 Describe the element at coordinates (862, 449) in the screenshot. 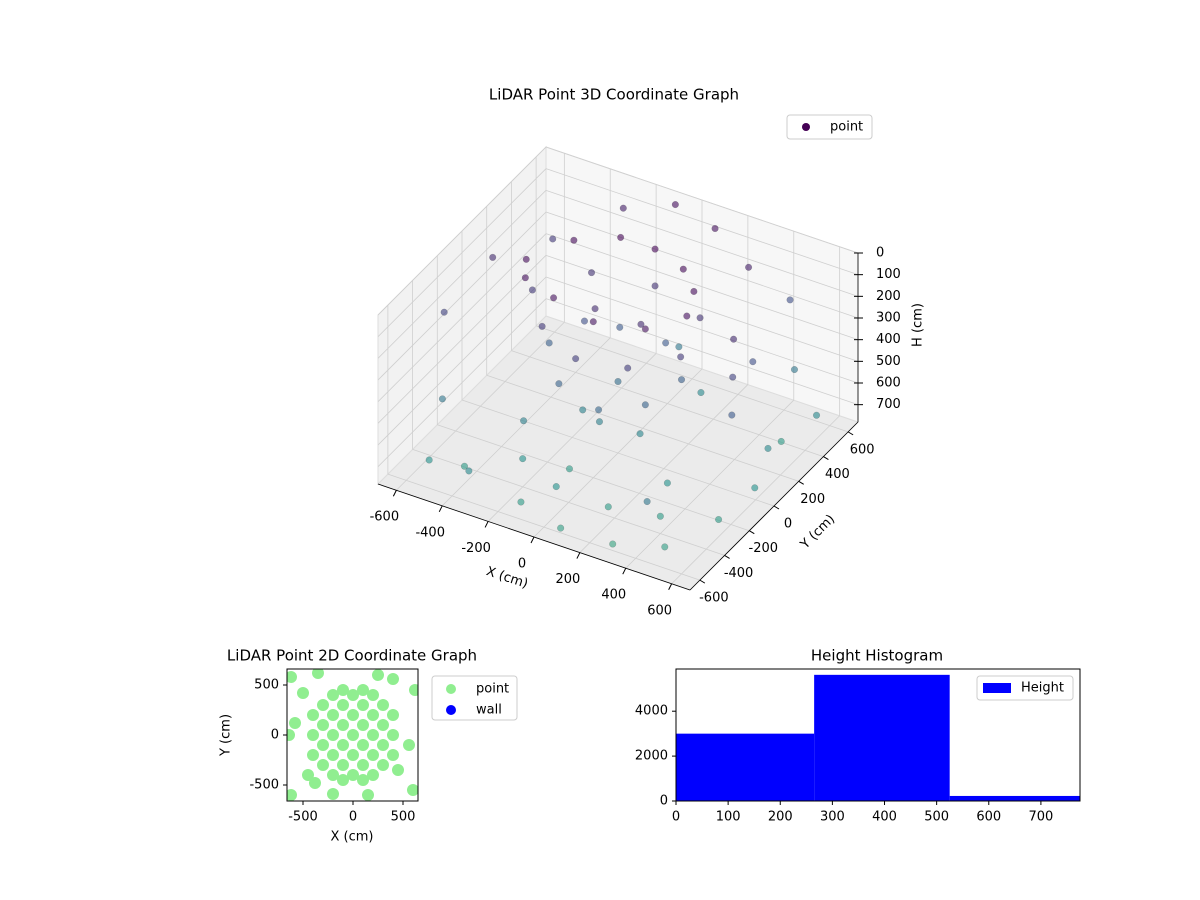

I see `y-tick-label: 600` at that location.